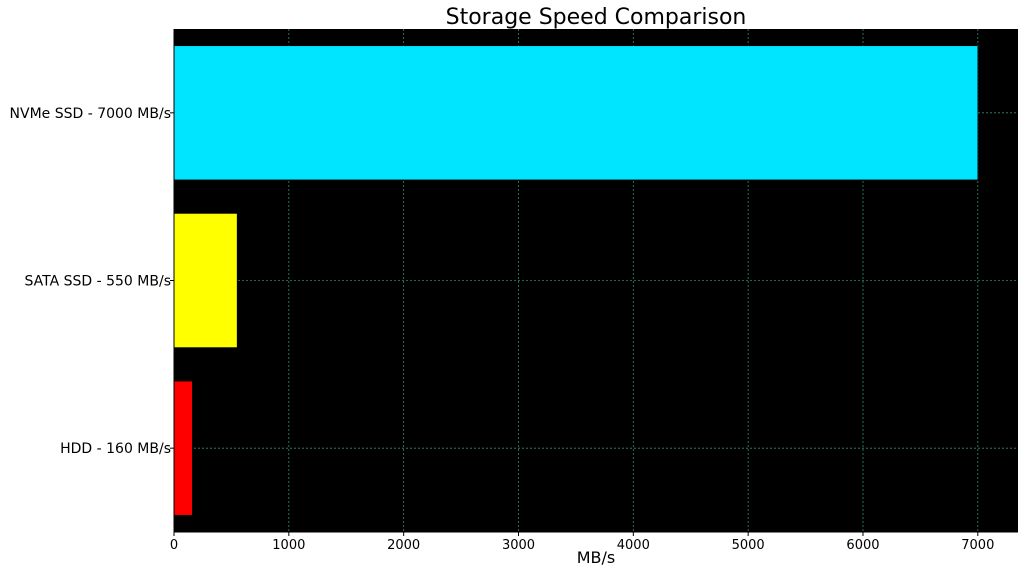 The width and height of the screenshot is (1024, 573). Describe the element at coordinates (97, 282) in the screenshot. I see `y-category-label: SATA SSD - 550 MB/s` at that location.